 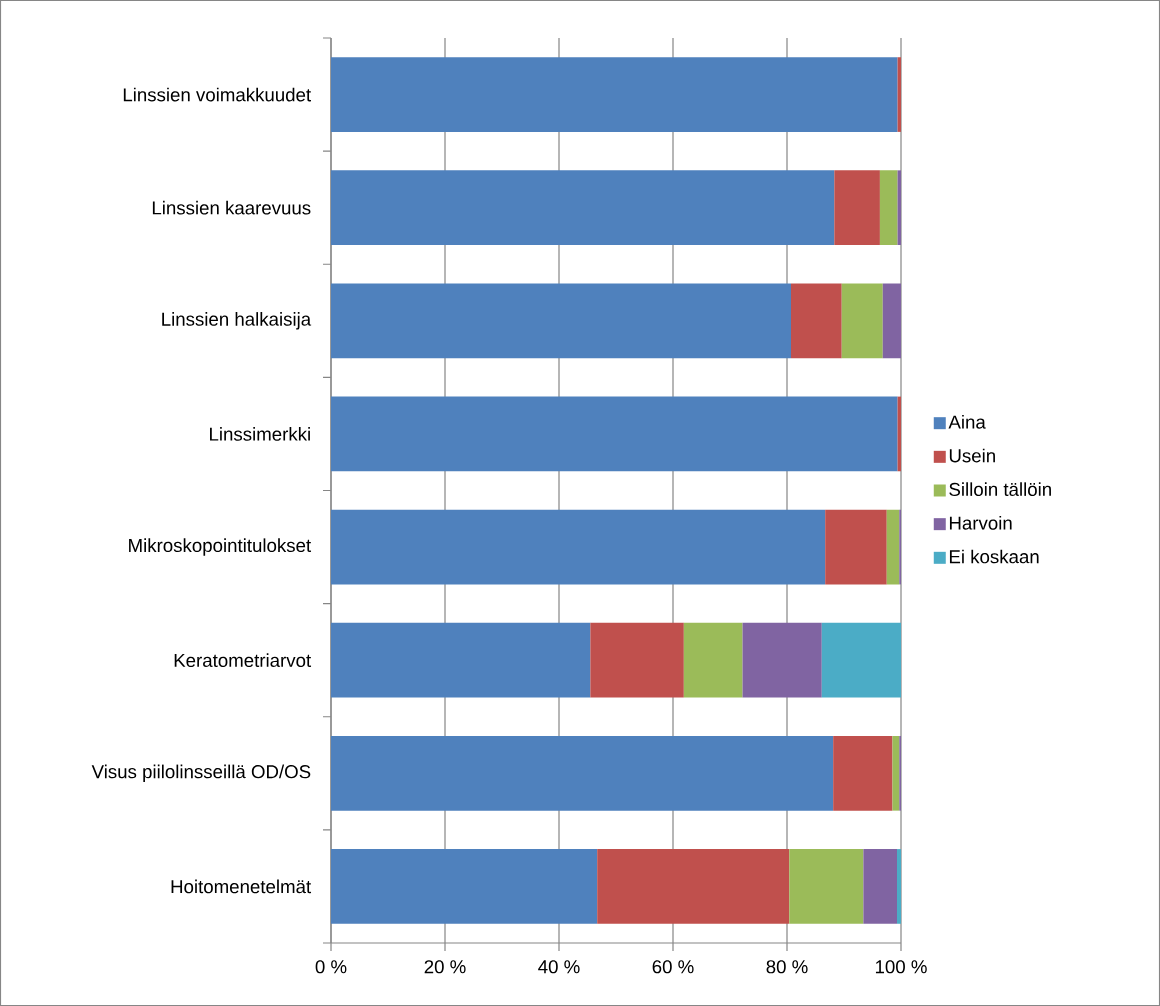 What do you see at coordinates (217, 94) in the screenshot?
I see `y-tick-label: Linssien voimakkuudet` at bounding box center [217, 94].